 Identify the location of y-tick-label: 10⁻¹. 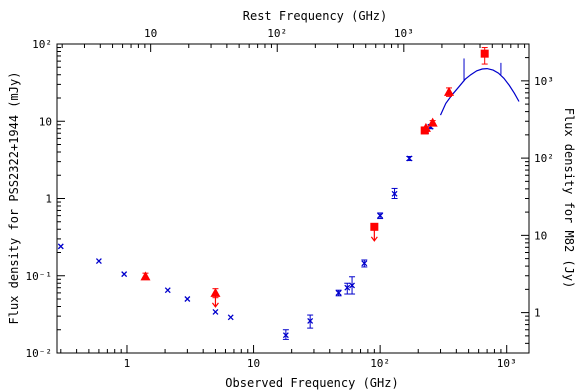
(39, 276).